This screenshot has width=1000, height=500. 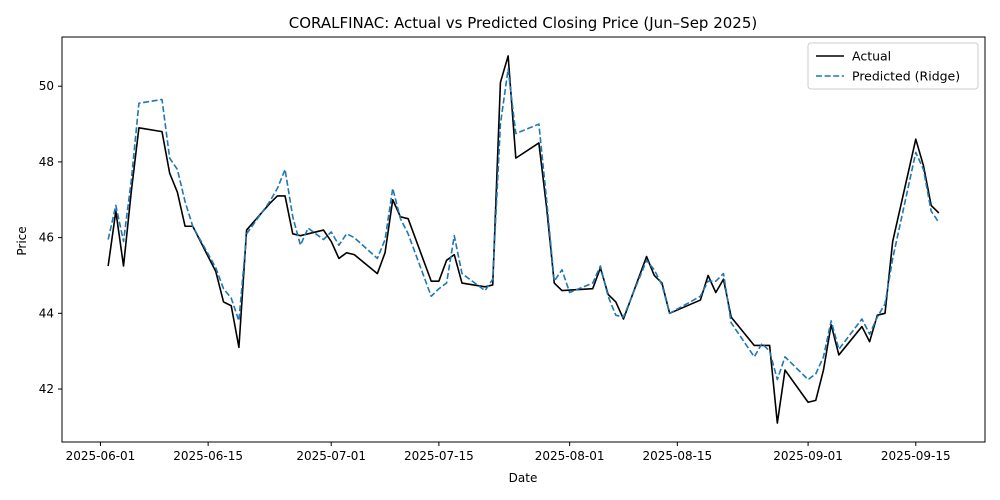 I want to click on x-tick-label: 2025-08-15, so click(x=677, y=456).